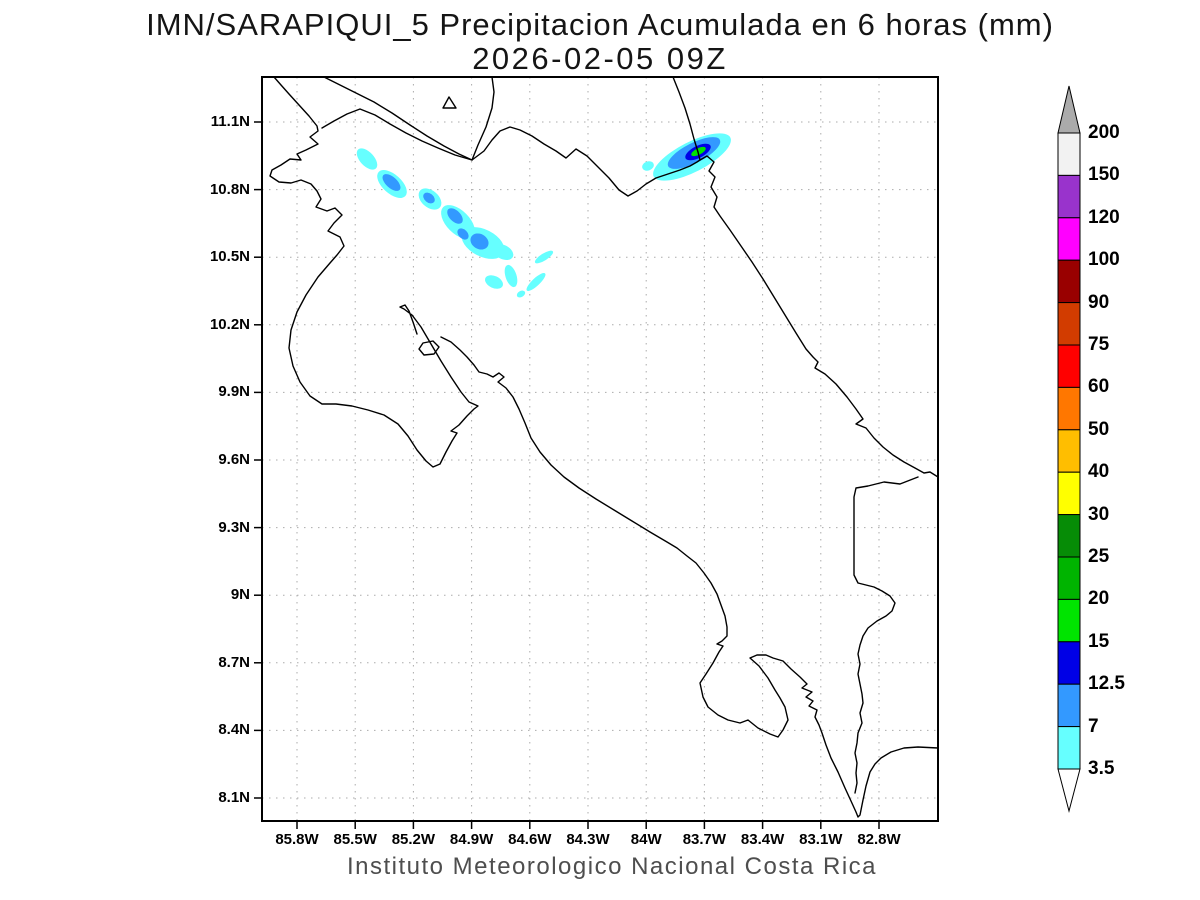 This screenshot has width=1200, height=900. I want to click on colorbar-tick-label: 3.5, so click(1101, 768).